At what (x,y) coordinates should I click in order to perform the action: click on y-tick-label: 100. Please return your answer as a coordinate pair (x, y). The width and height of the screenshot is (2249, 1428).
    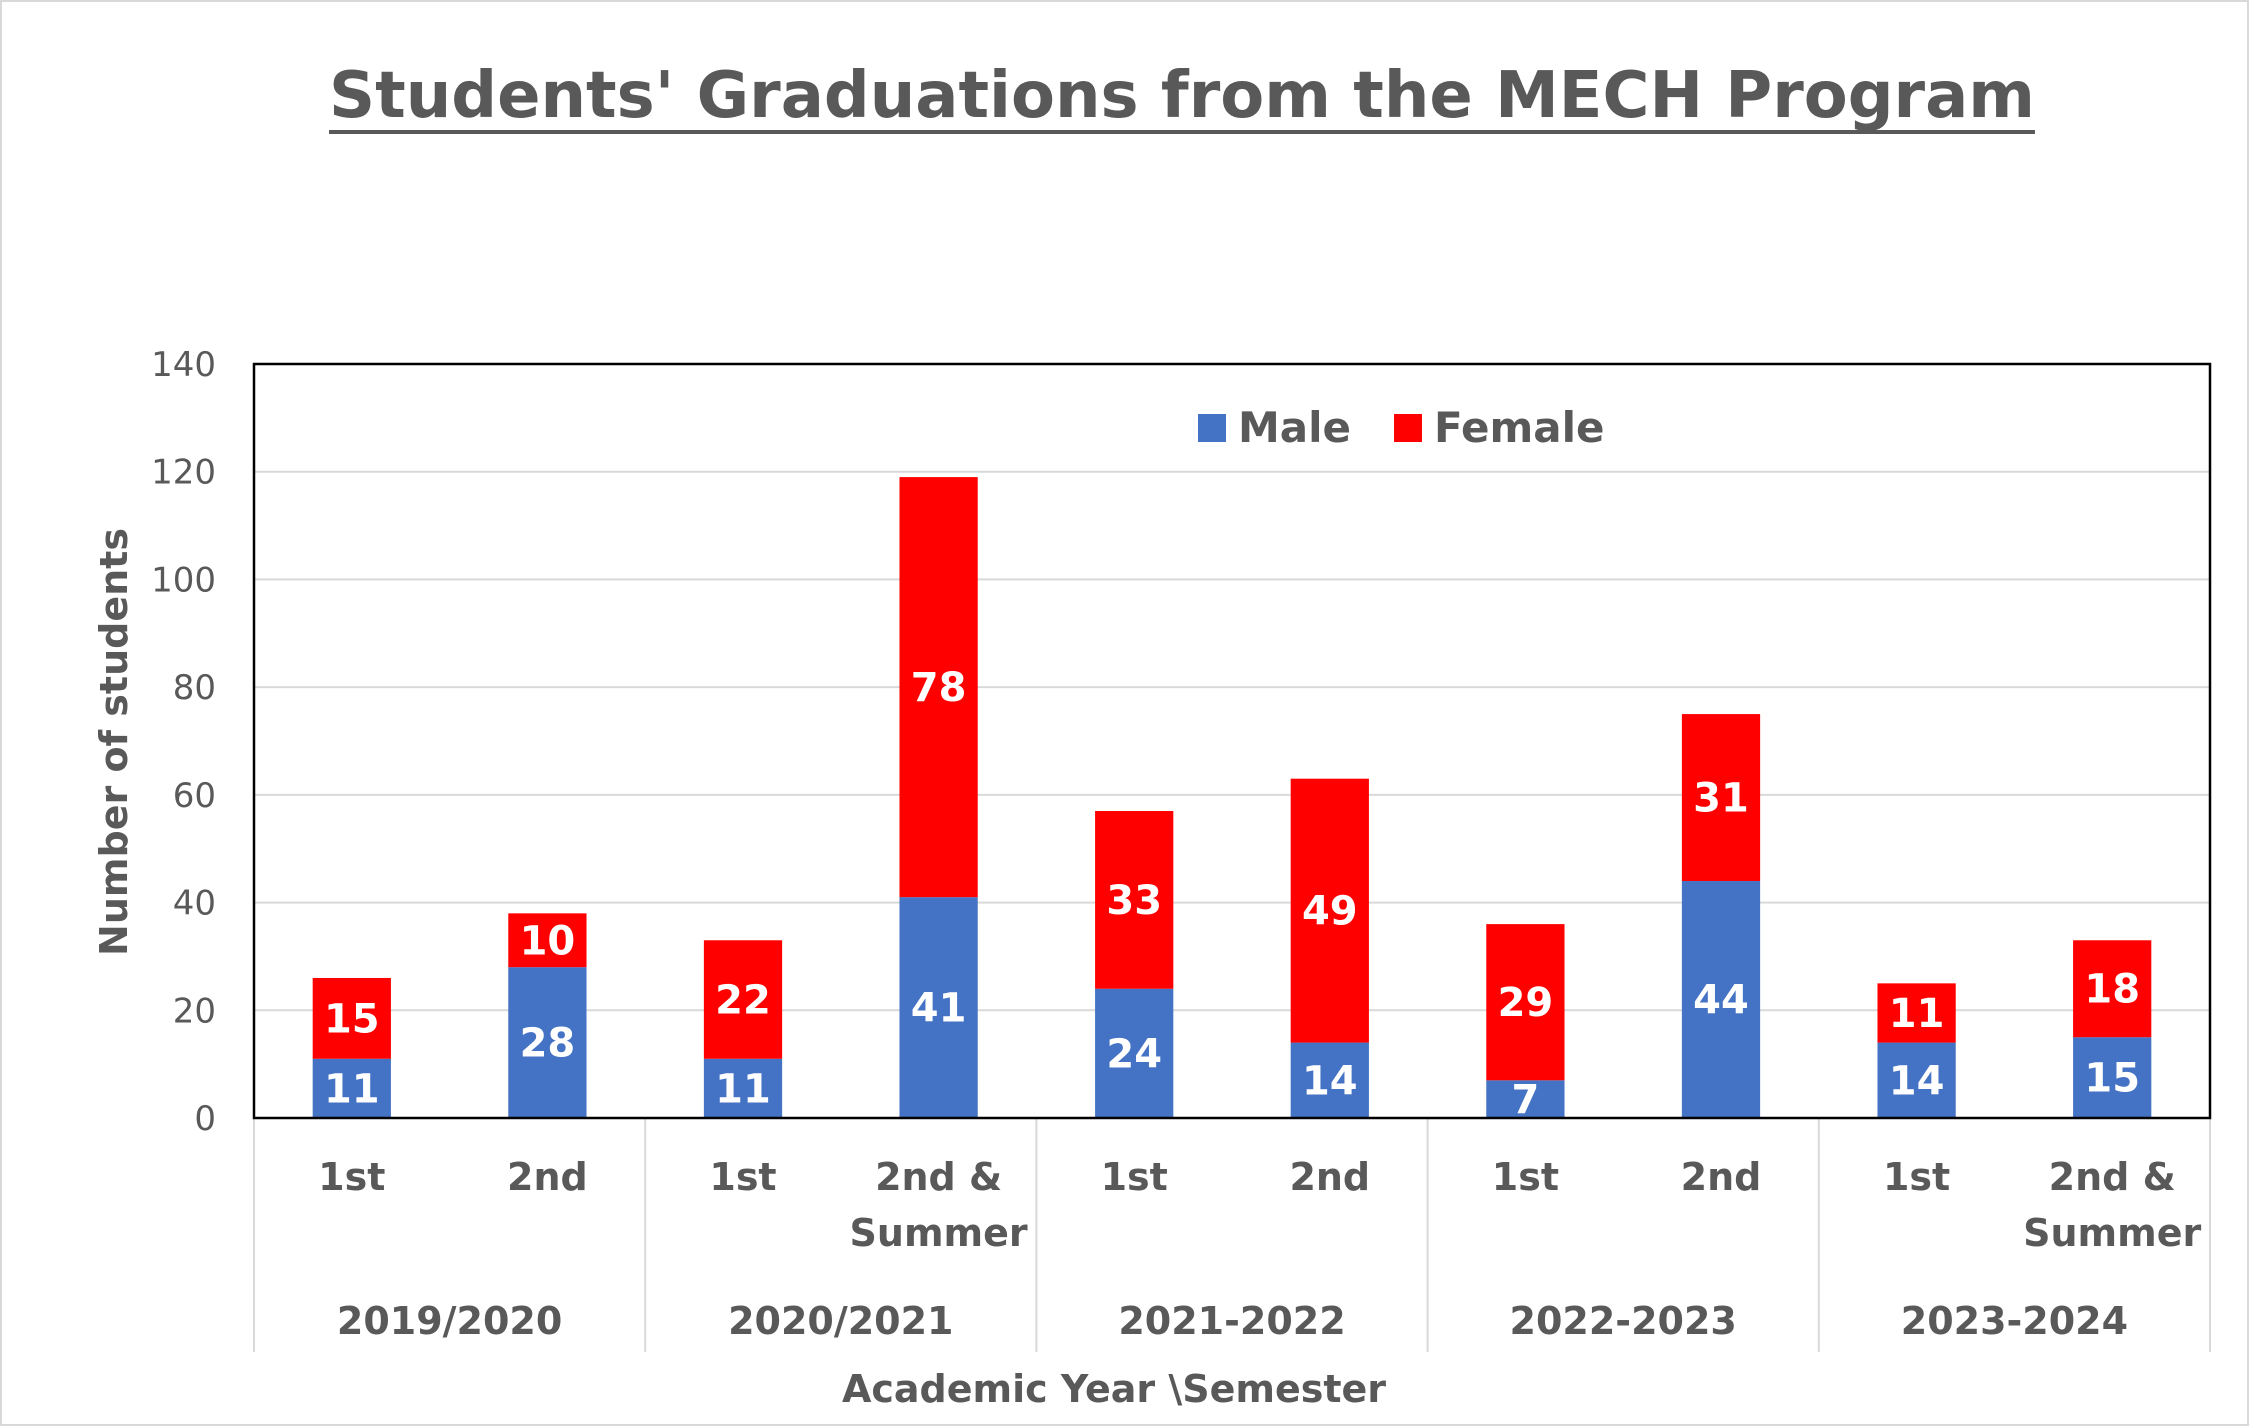
    Looking at the image, I should click on (183, 580).